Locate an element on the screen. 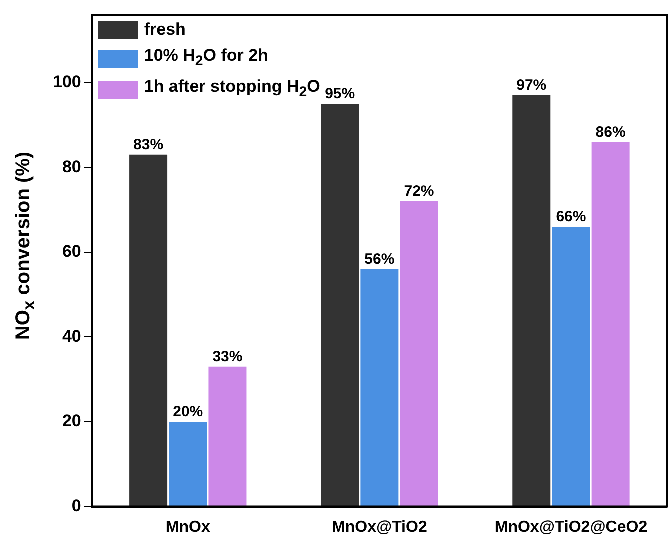 Image resolution: width=669 pixels, height=540 pixels. data-label: 97% is located at coordinates (531, 85).